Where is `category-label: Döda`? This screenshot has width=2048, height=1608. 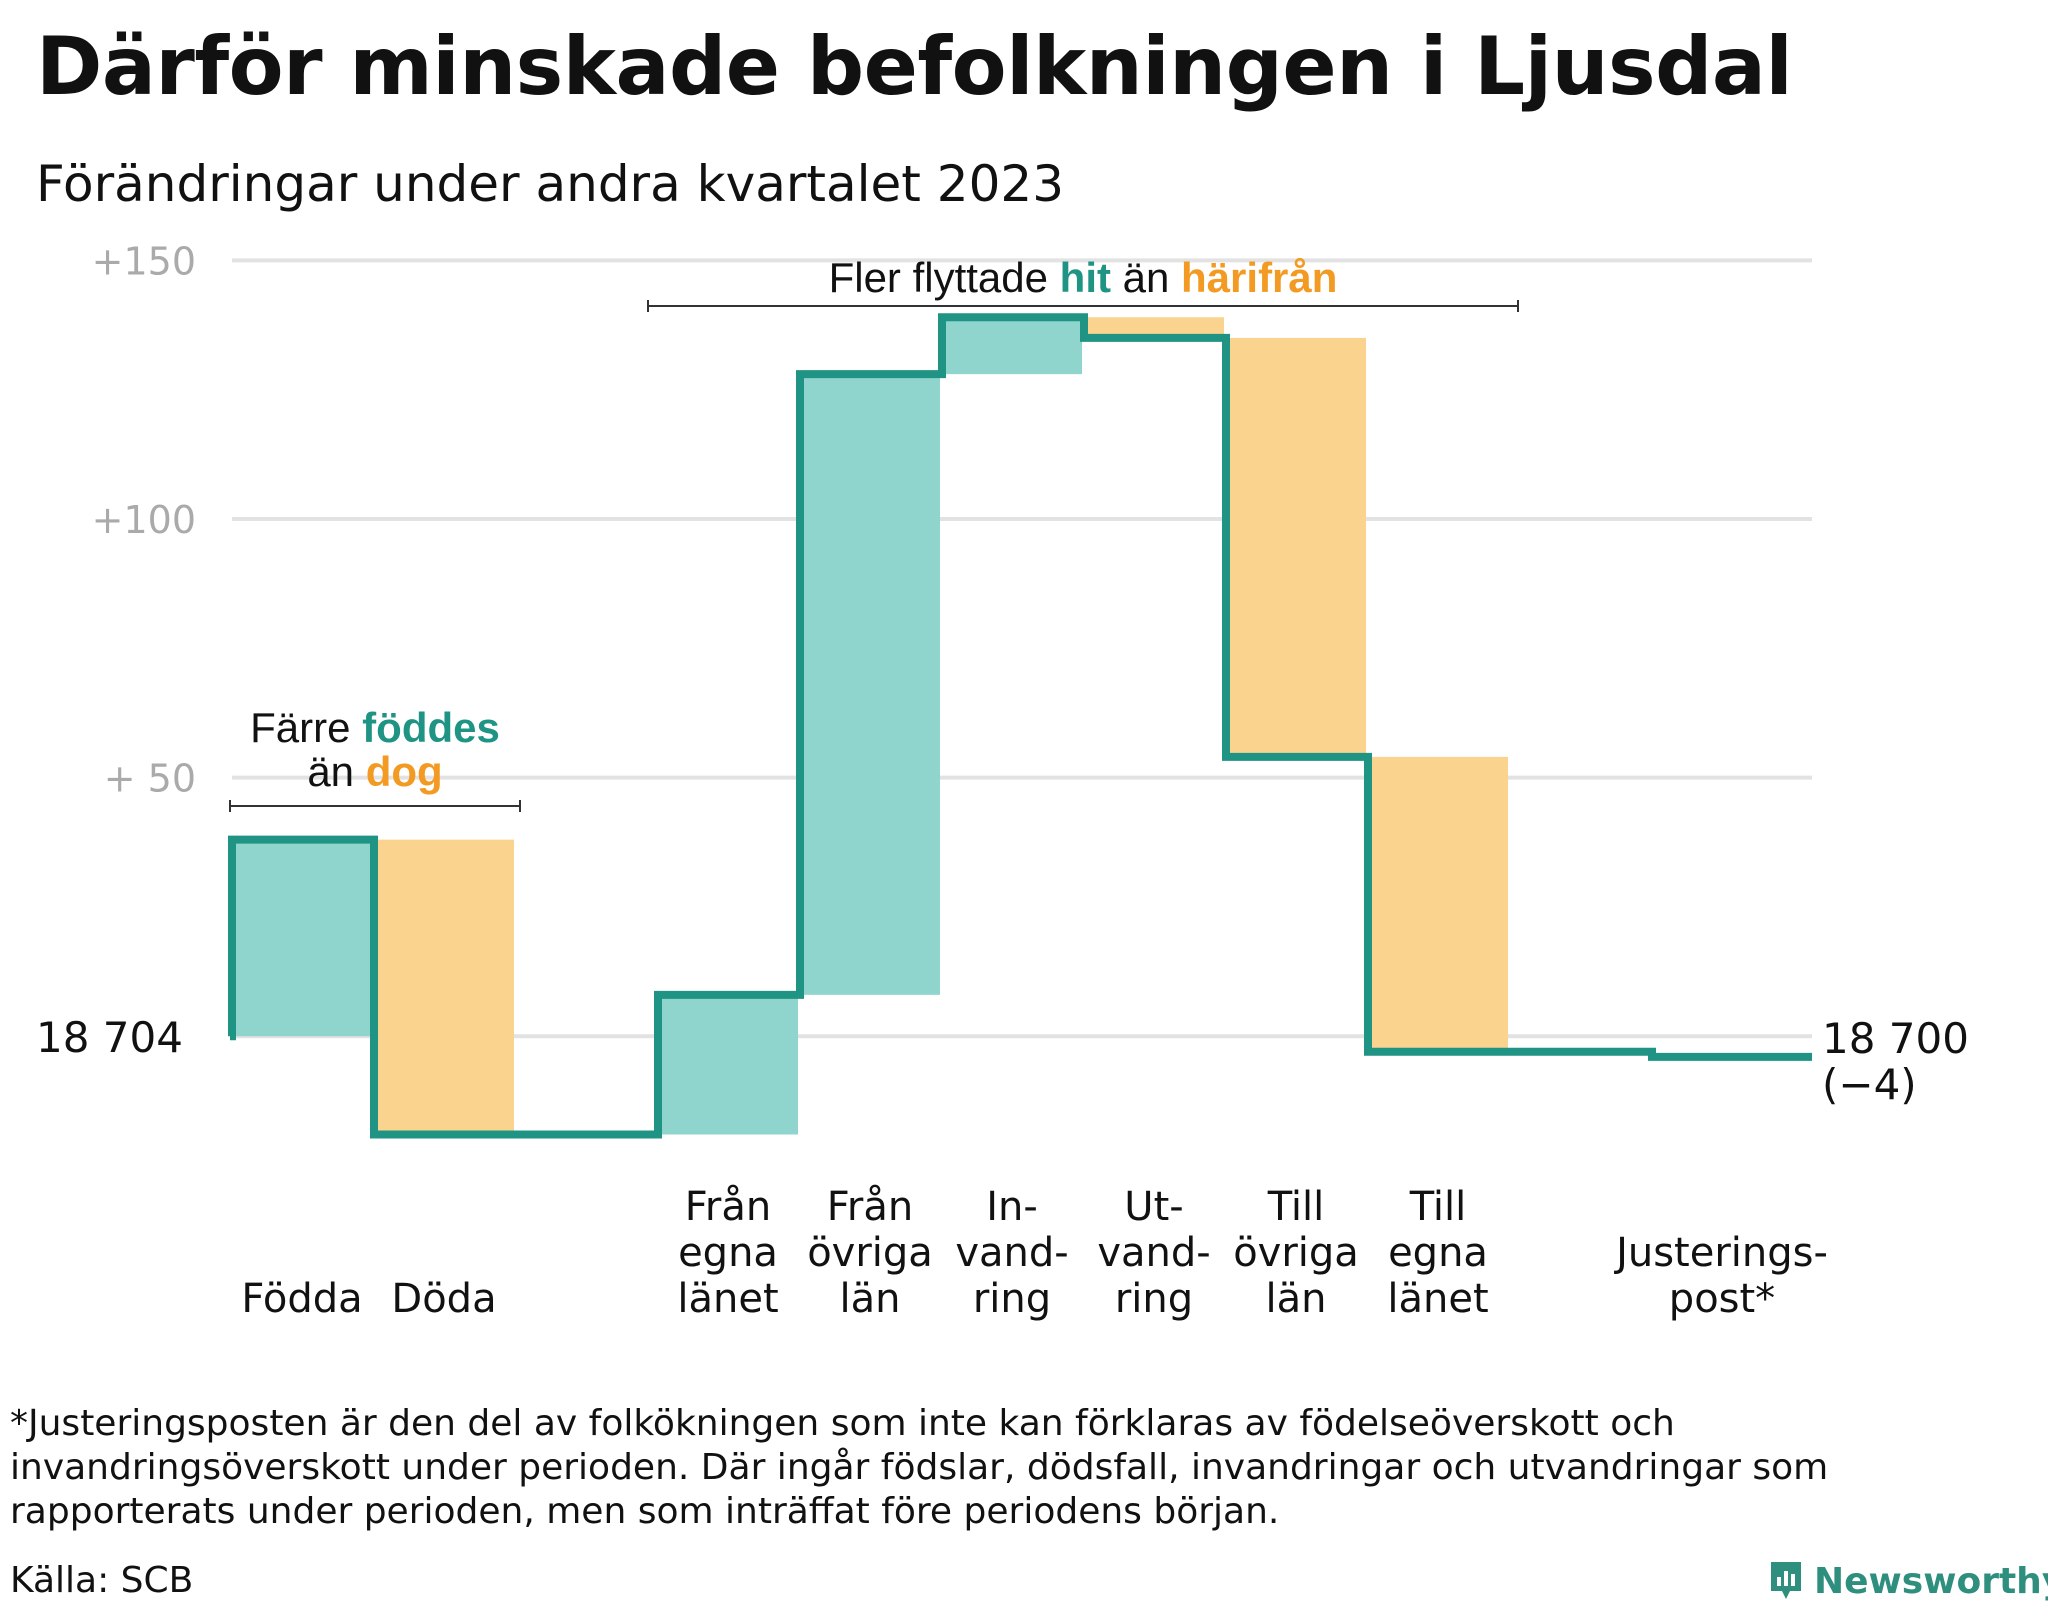
category-label: Döda is located at coordinates (443, 1299).